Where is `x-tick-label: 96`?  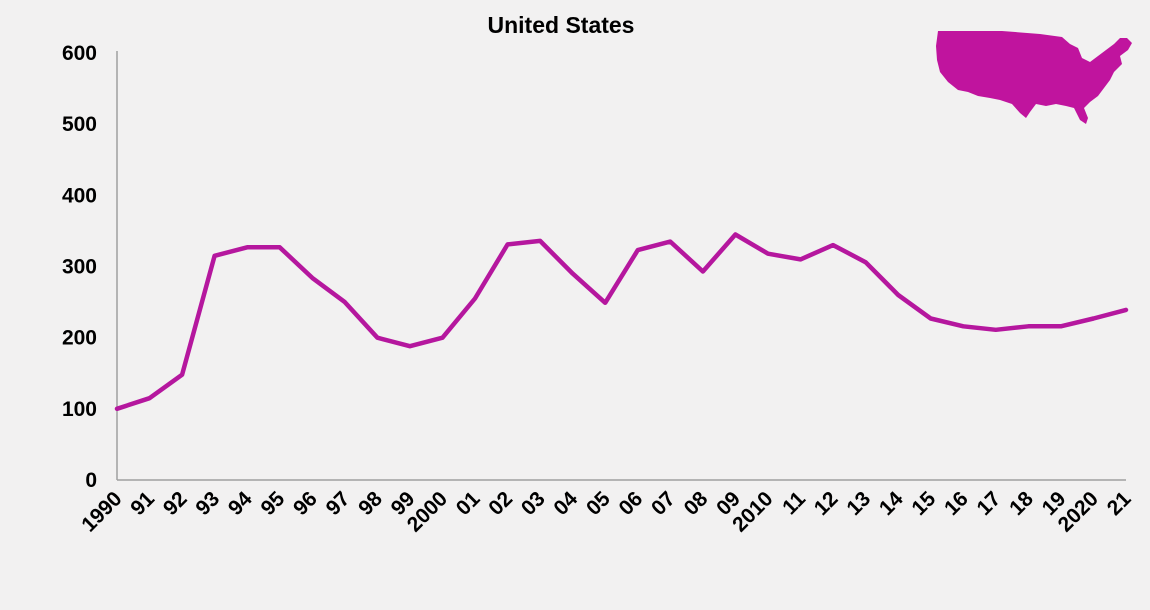 x-tick-label: 96 is located at coordinates (305, 503).